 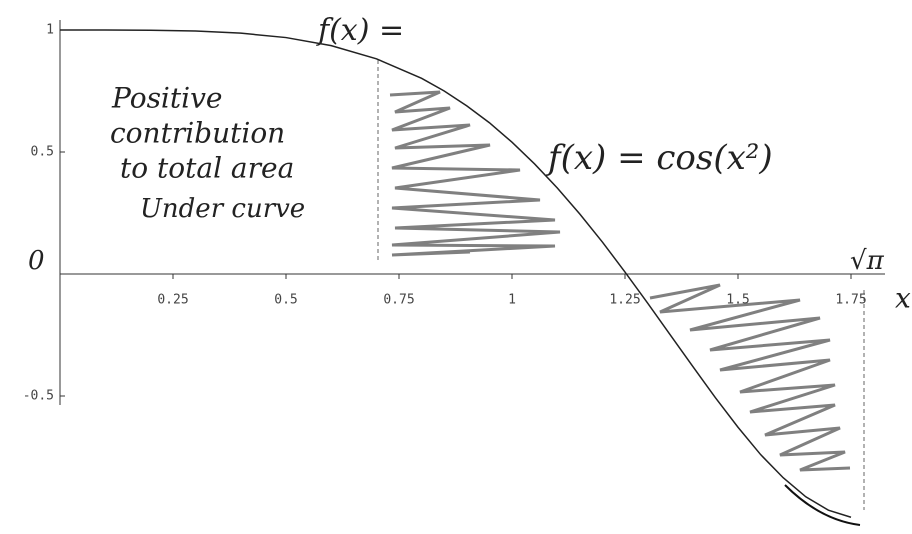 What do you see at coordinates (360, 30) in the screenshot?
I see `annotation: f(x) =` at bounding box center [360, 30].